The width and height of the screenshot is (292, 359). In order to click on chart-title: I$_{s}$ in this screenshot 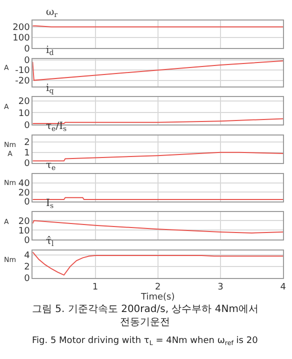, I will do `click(50, 204)`.